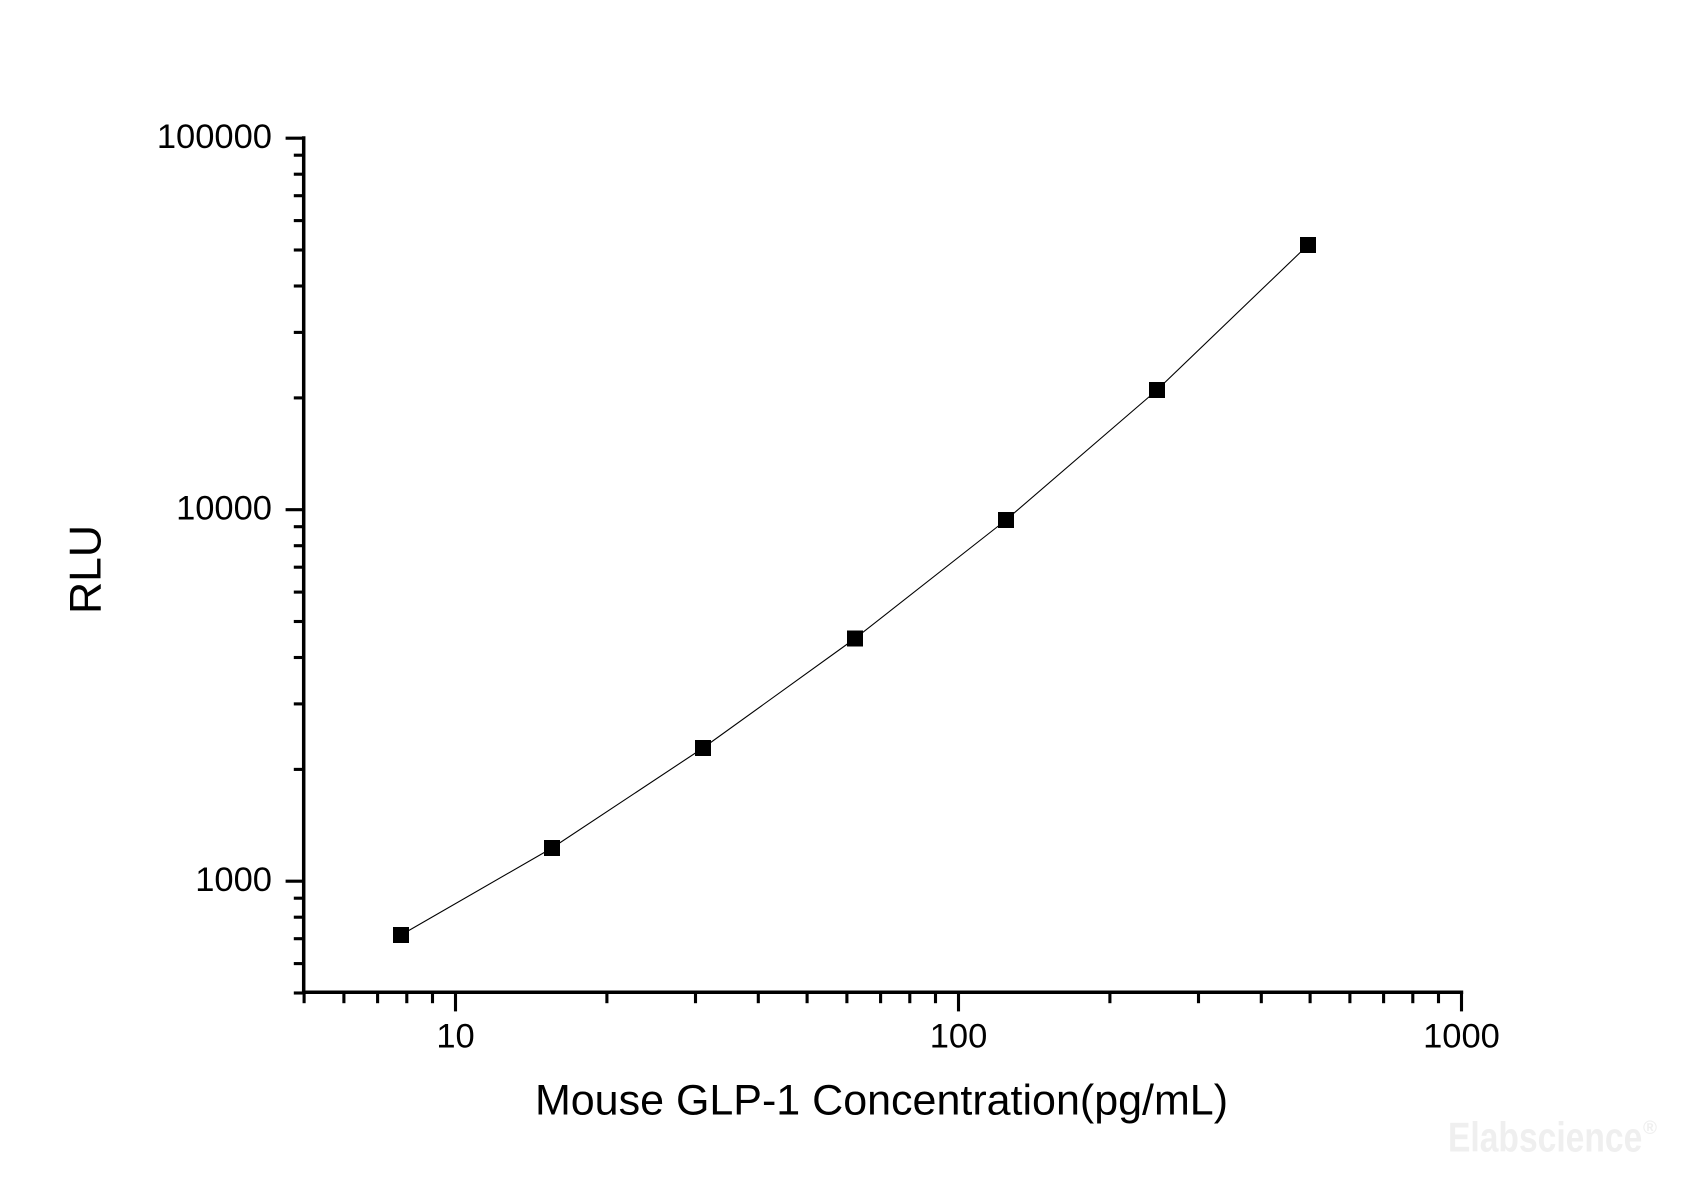 The image size is (1695, 1194). Describe the element at coordinates (959, 1036) in the screenshot. I see `svg-text: 100` at that location.